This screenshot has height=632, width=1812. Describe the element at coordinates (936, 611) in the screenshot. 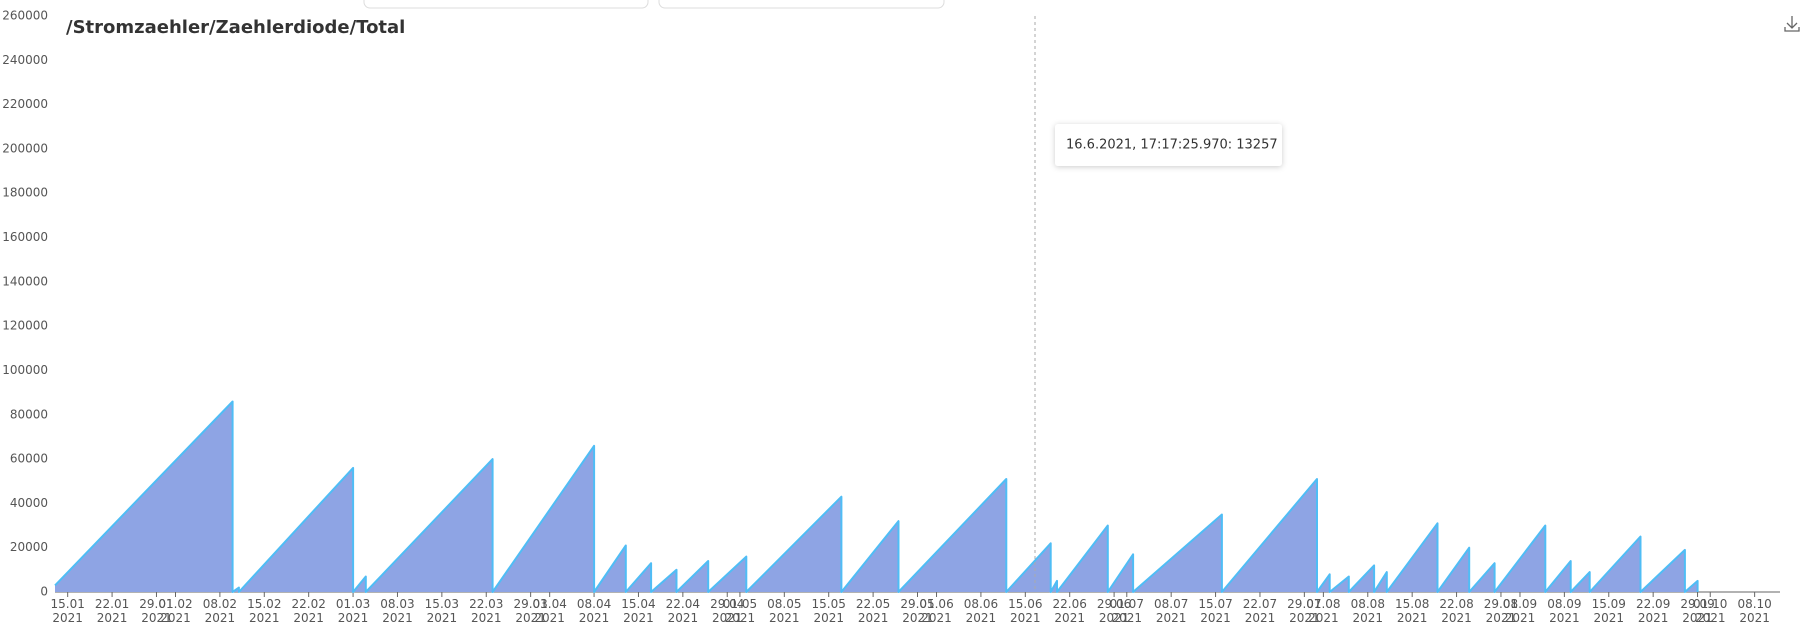

I see `x-tick-label: 01.06 2021` at that location.